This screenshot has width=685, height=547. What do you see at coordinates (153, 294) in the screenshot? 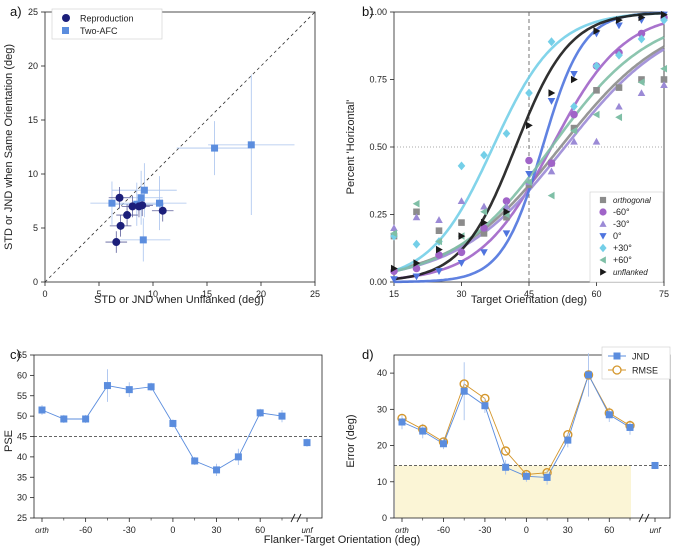
I see `panel-a-xtick-label: 10` at bounding box center [153, 294].